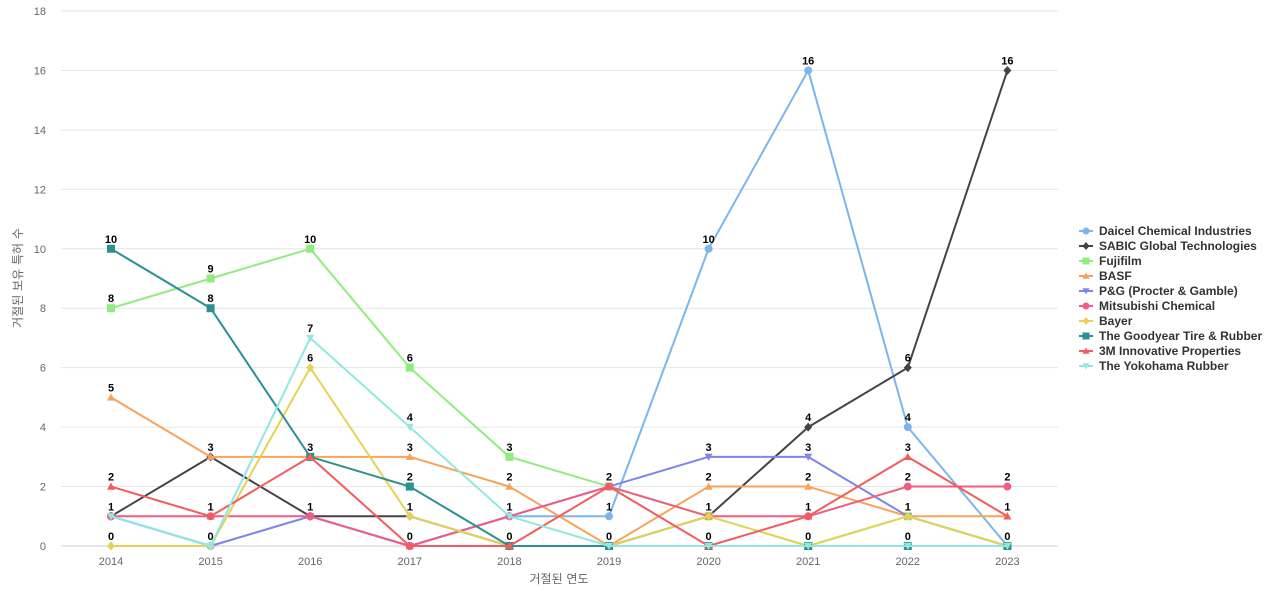  I want to click on y-tick-label: 14, so click(40, 131).